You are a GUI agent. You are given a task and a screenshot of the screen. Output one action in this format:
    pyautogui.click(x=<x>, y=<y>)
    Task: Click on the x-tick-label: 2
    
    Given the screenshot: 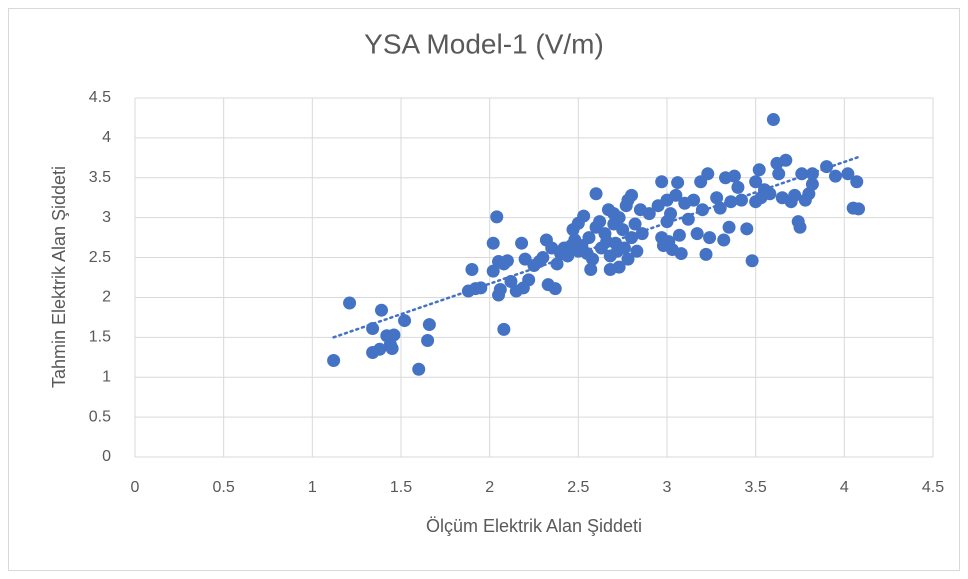 What is the action you would take?
    pyautogui.click(x=489, y=487)
    